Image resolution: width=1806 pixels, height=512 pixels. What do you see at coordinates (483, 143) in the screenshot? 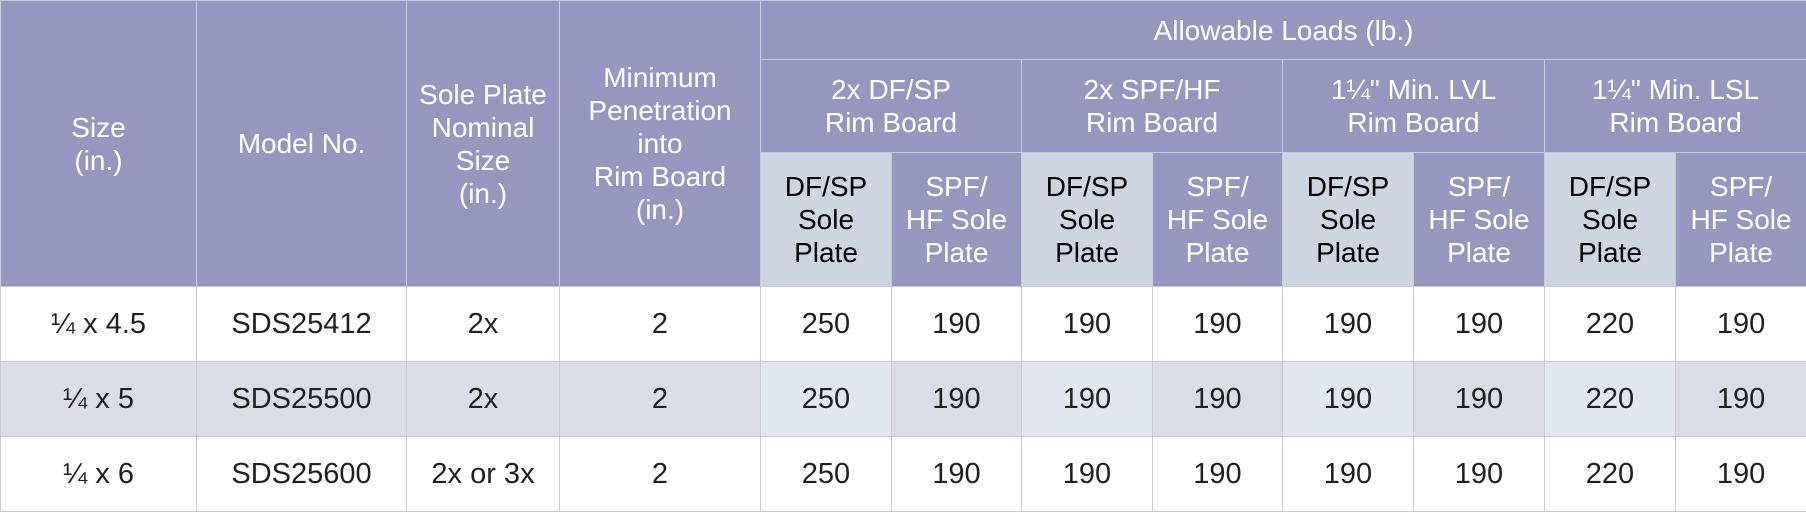
I see `header-sole-plate-size: Sole Plate Nominal Size (in.)` at bounding box center [483, 143].